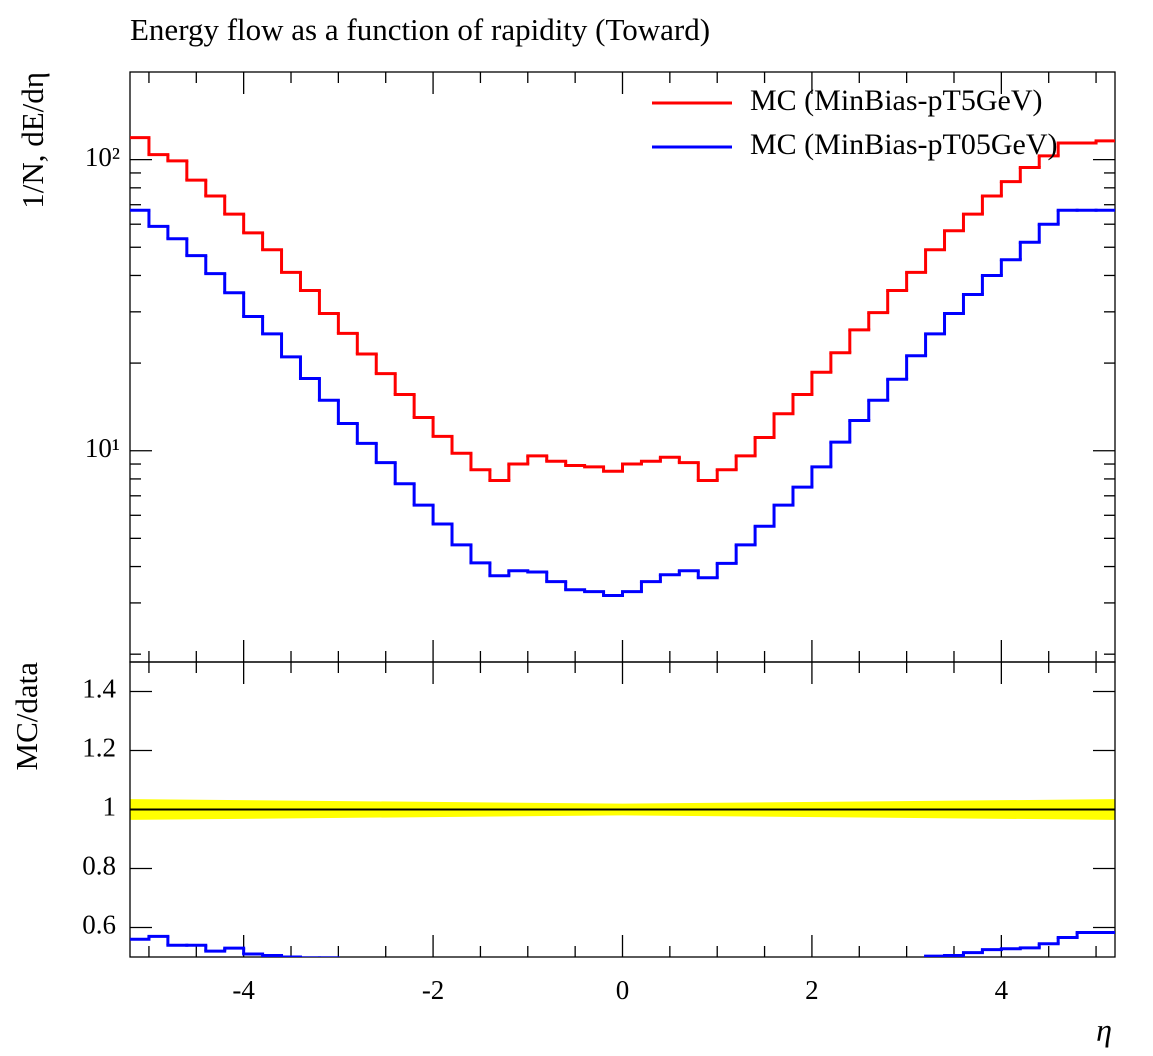 This screenshot has width=1153, height=1056. I want to click on x-tick-label: -2, so click(433, 990).